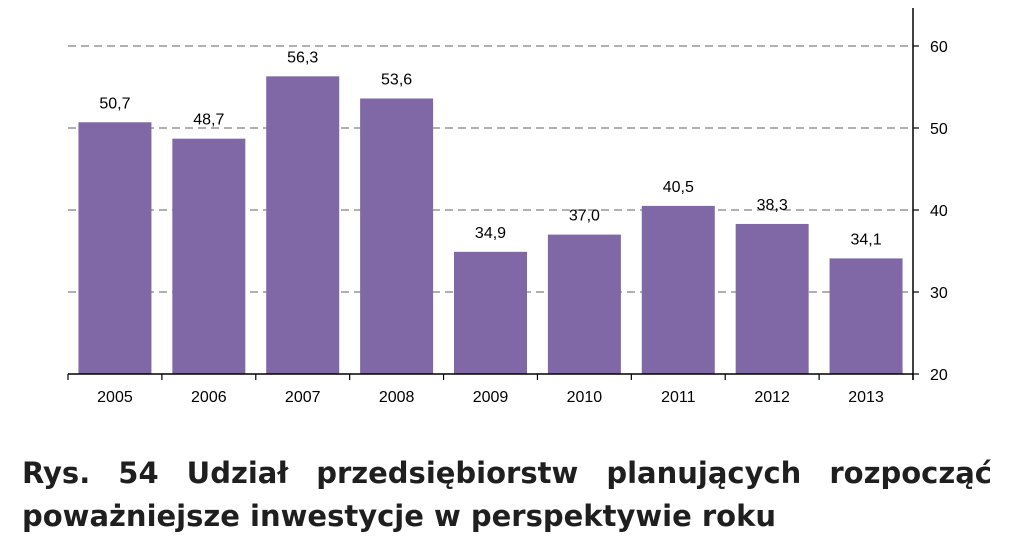 This screenshot has width=1010, height=547. What do you see at coordinates (114, 103) in the screenshot?
I see `data-label-2005: 50,7` at bounding box center [114, 103].